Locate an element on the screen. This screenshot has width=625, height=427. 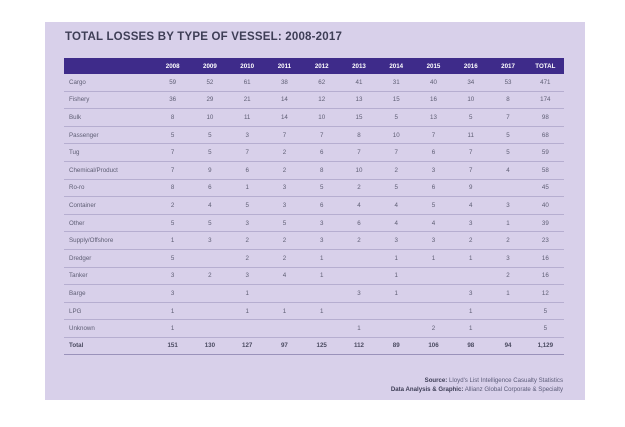
row-total-cell: 98 is located at coordinates (545, 117).